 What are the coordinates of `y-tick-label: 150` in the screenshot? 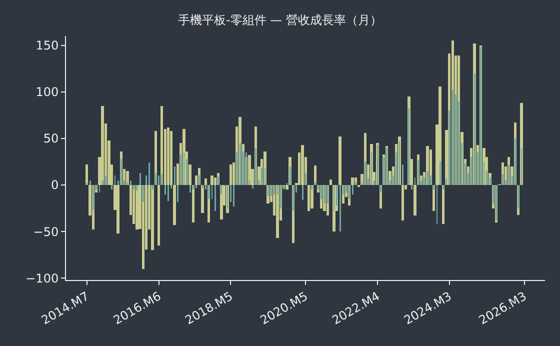 It's located at (47, 45).